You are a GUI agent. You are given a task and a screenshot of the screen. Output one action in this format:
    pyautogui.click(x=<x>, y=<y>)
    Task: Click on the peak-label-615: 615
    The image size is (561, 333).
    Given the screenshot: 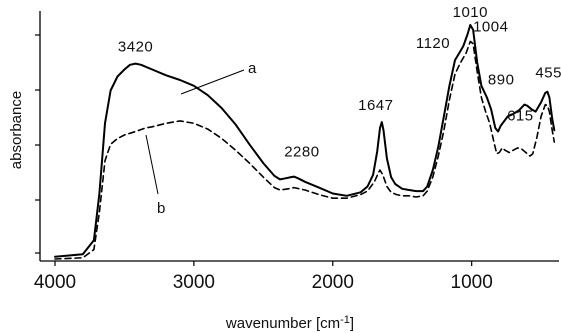 What is the action you would take?
    pyautogui.click(x=520, y=116)
    